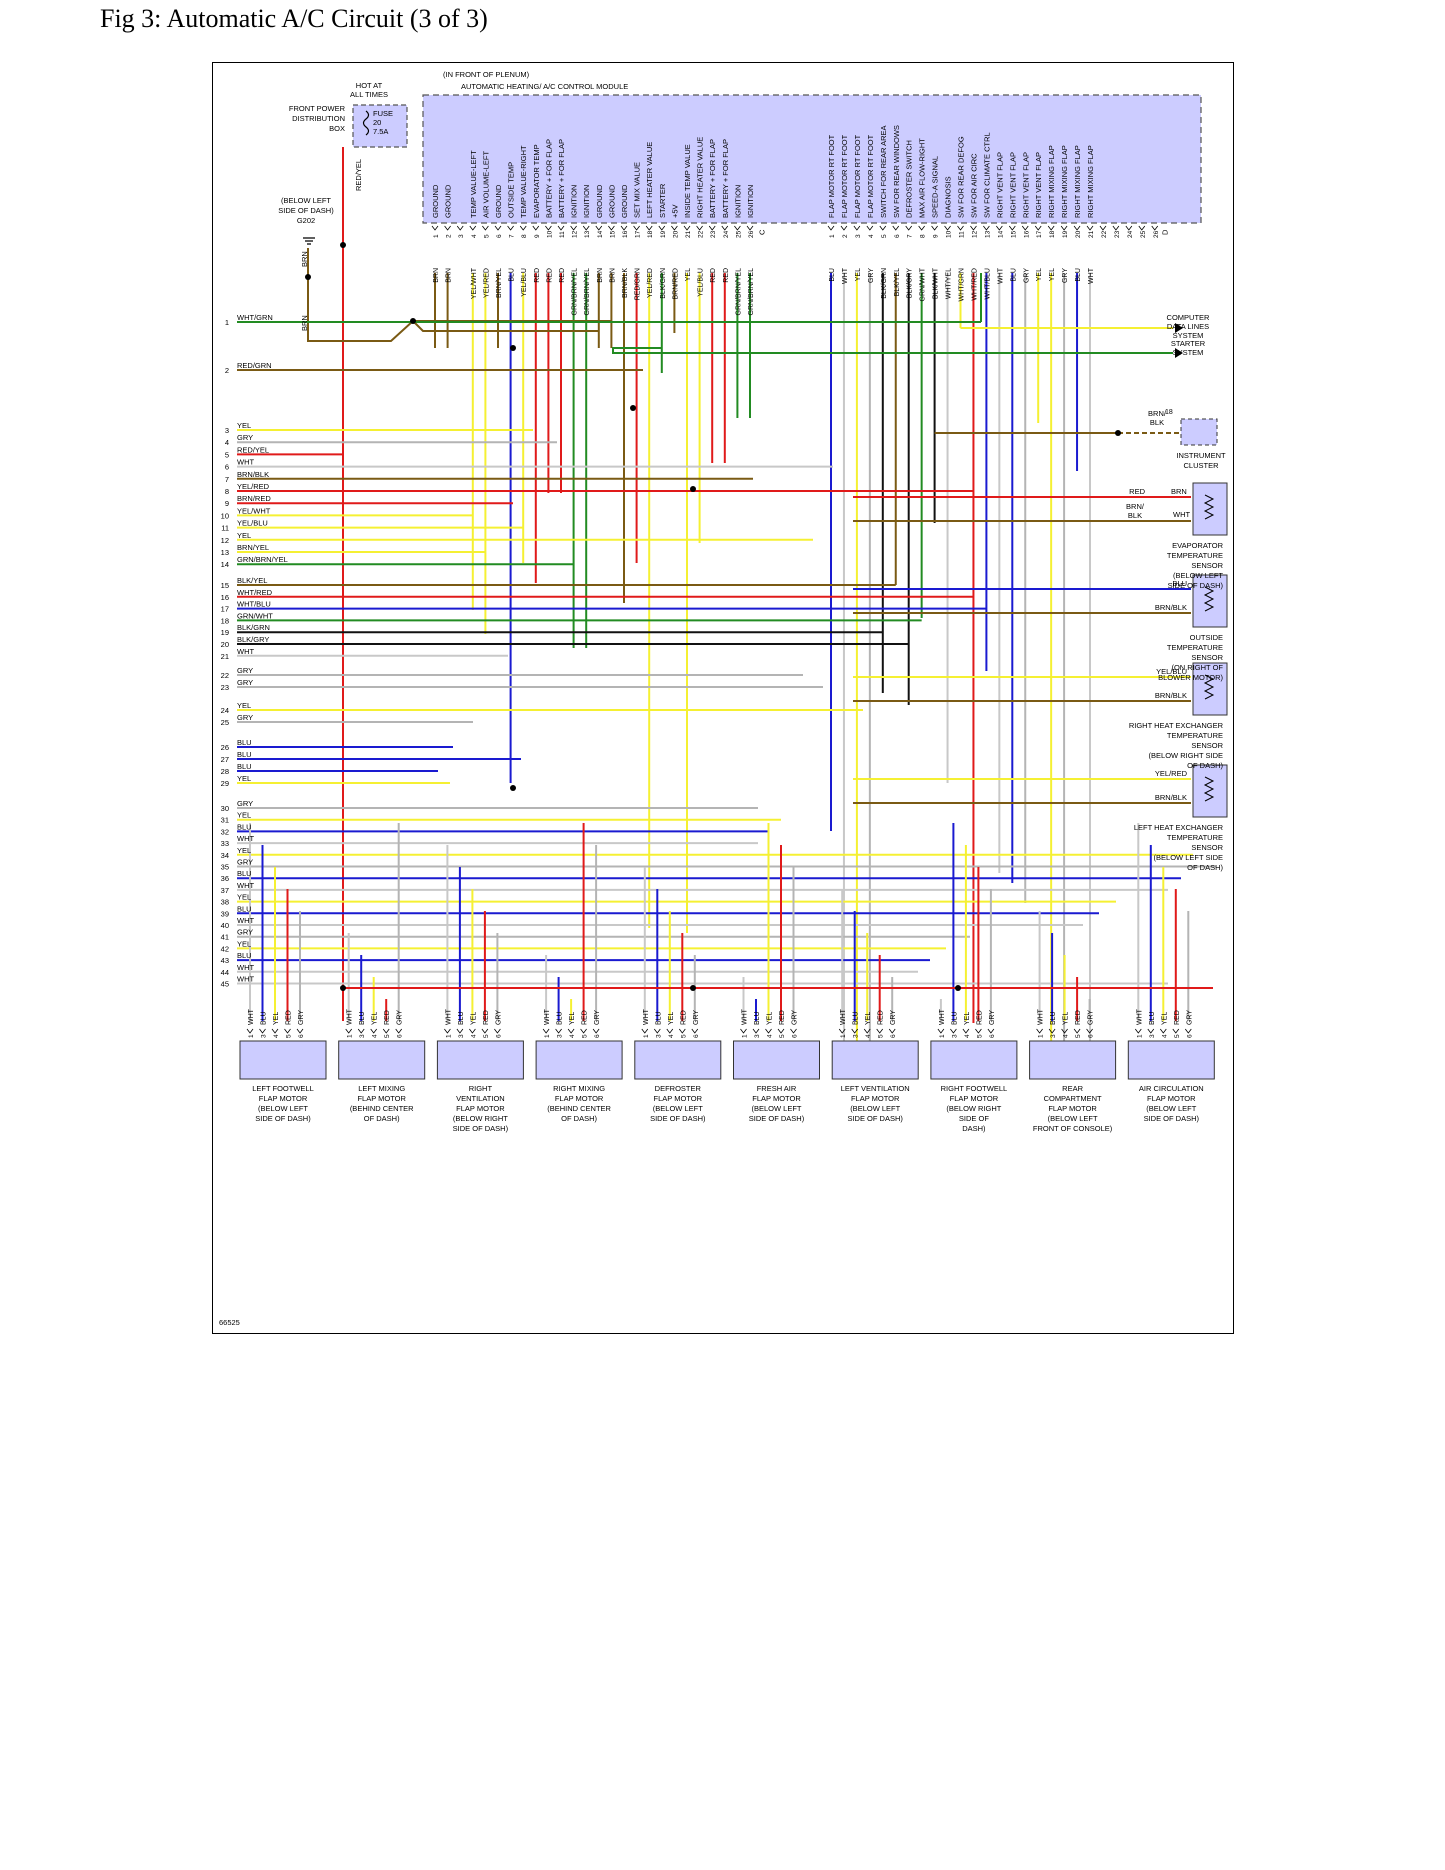 The width and height of the screenshot is (1445, 1870). I want to click on control-module-box, so click(812, 159).